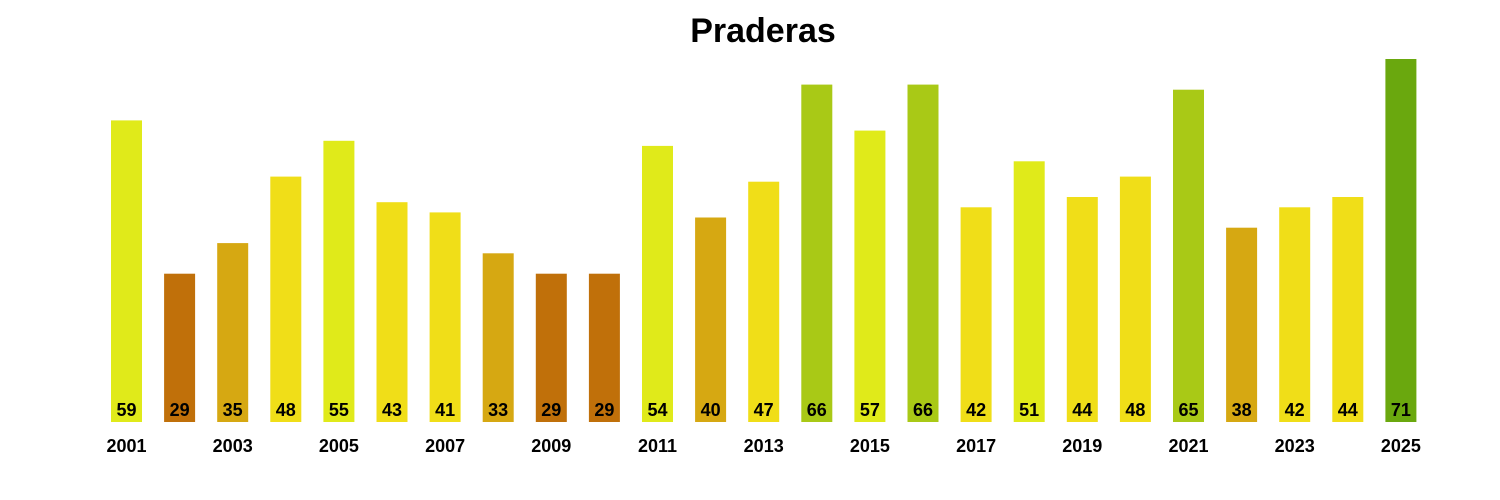 Image resolution: width=1500 pixels, height=500 pixels. Describe the element at coordinates (604, 410) in the screenshot. I see `bar-value-label-2010: 29` at that location.